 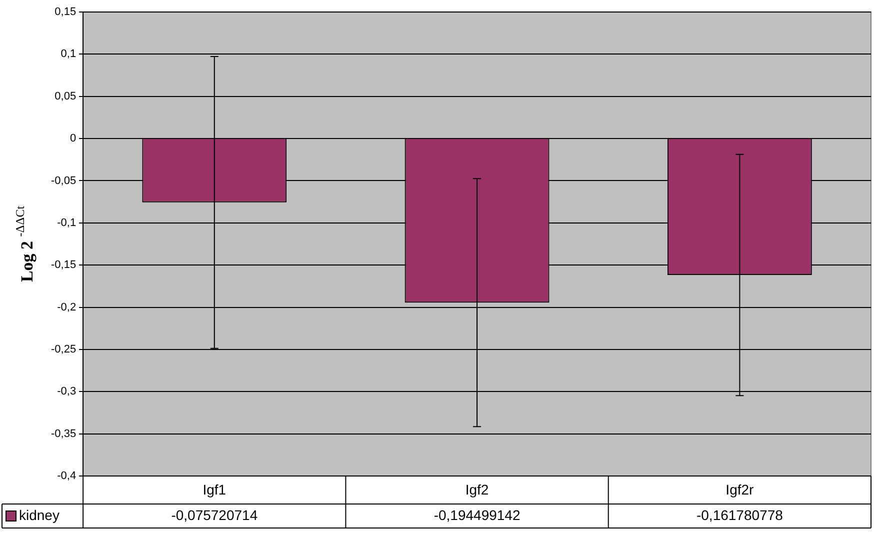 I want to click on x-tick-label: Igf1, so click(x=214, y=489).